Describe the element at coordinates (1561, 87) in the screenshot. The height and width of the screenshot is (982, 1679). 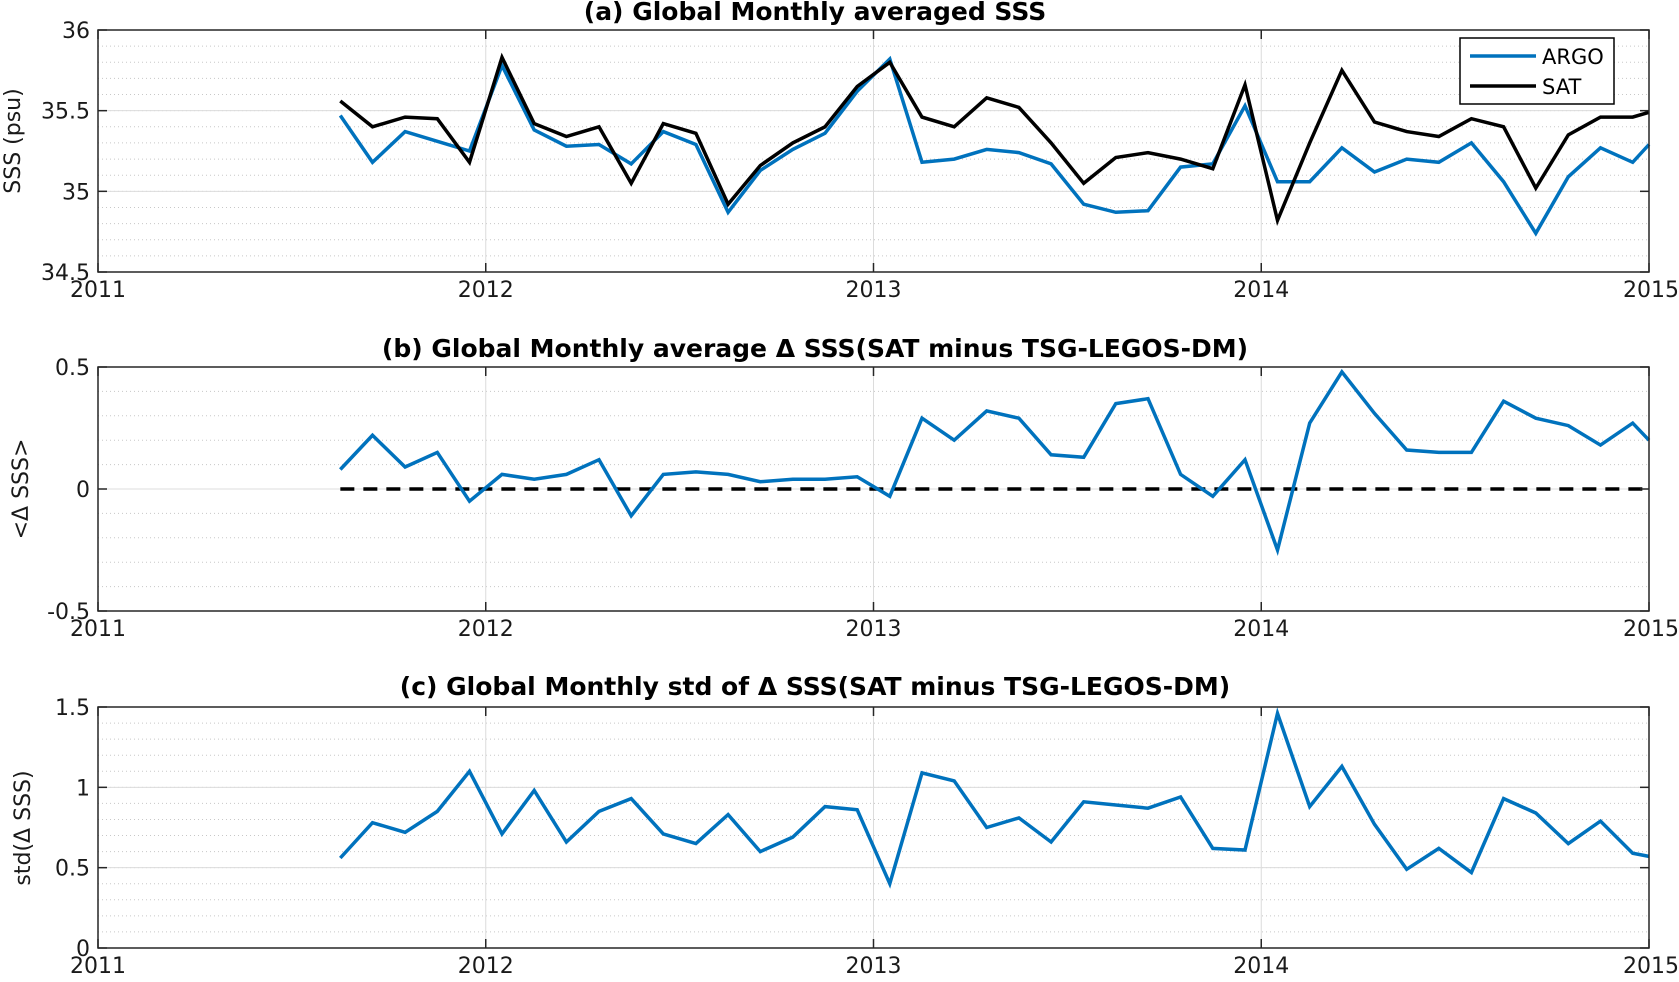
I see `legend-label-sat: SAT` at that location.